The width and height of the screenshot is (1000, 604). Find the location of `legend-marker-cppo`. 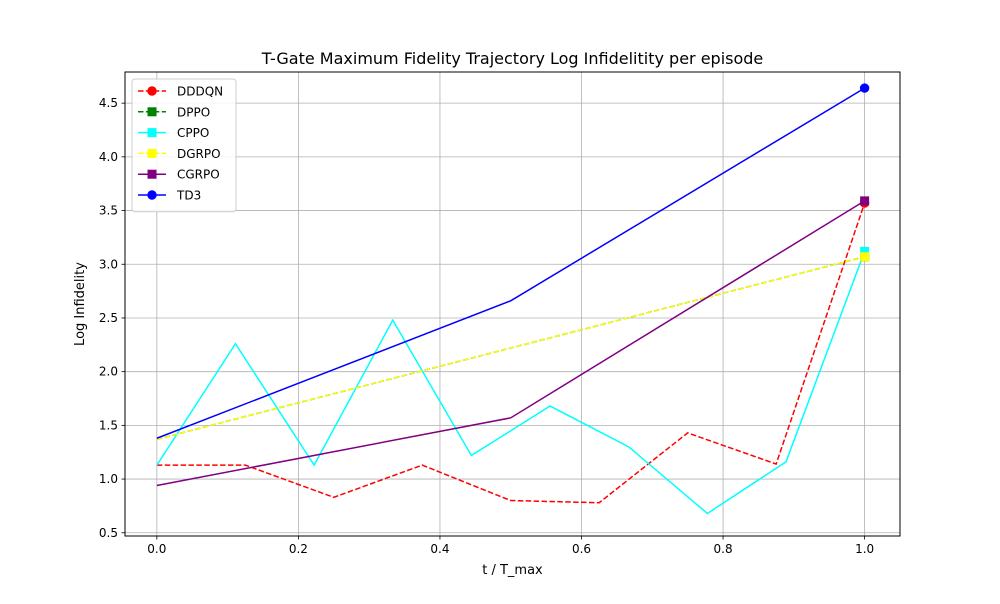

legend-marker-cppo is located at coordinates (152, 133).